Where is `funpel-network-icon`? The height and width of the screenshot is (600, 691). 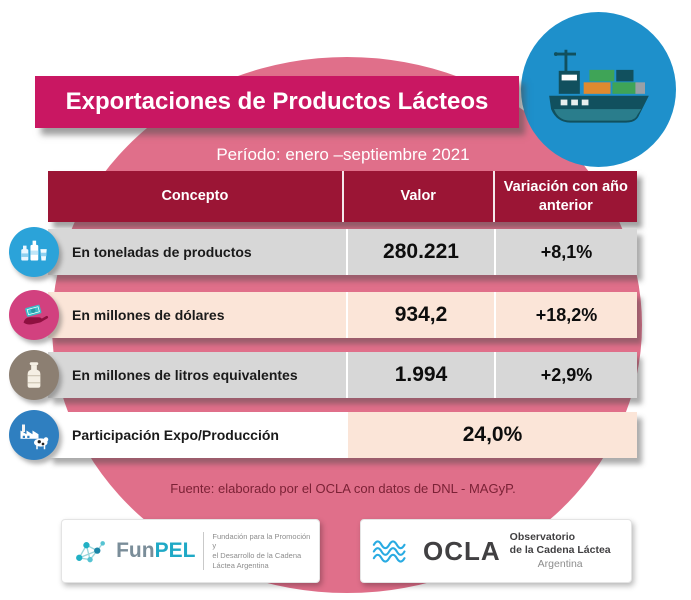 funpel-network-icon is located at coordinates (90, 551).